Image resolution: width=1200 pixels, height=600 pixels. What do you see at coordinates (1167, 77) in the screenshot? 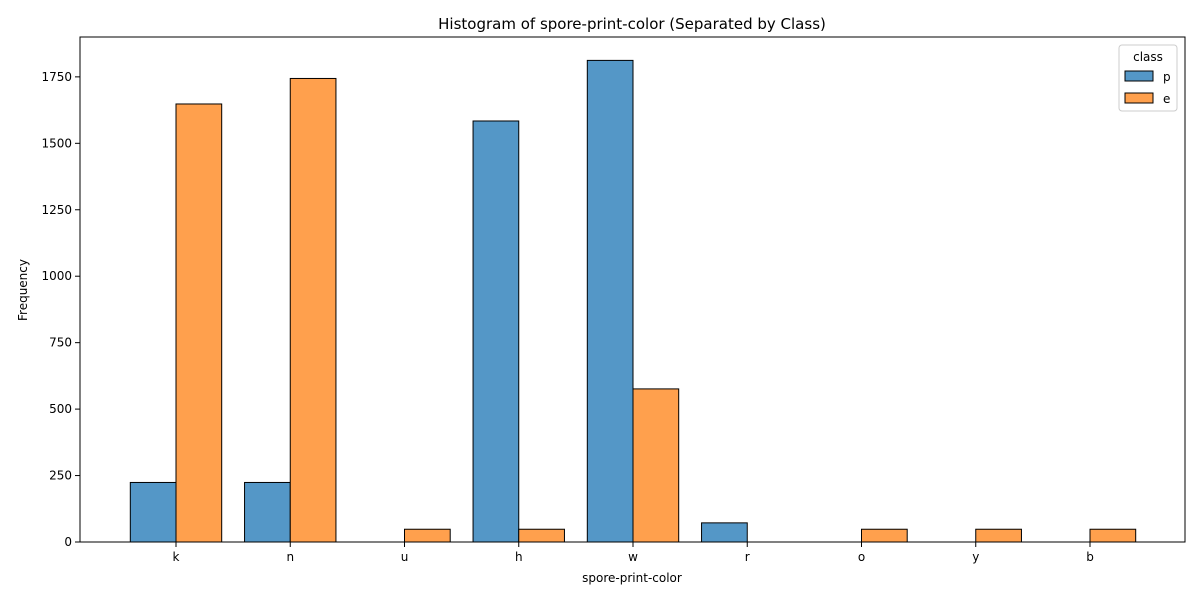
I see `legend-label-p: p` at bounding box center [1167, 77].